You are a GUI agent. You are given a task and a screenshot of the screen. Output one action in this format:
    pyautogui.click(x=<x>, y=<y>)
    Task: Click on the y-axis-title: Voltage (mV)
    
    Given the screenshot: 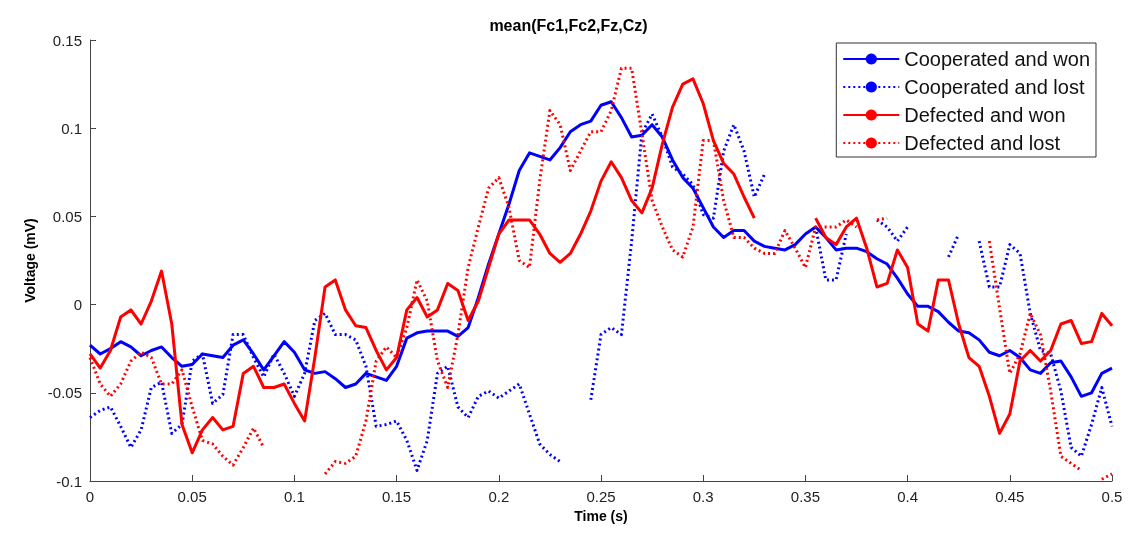 What is the action you would take?
    pyautogui.click(x=29, y=260)
    